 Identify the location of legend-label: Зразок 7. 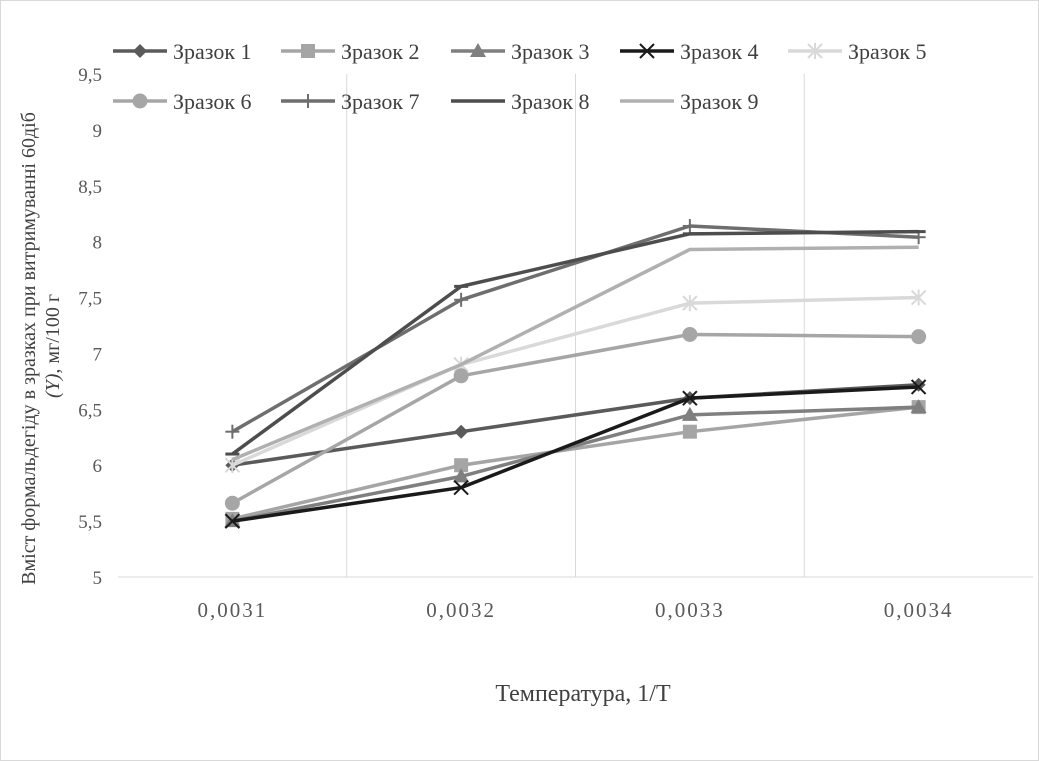
(380, 101).